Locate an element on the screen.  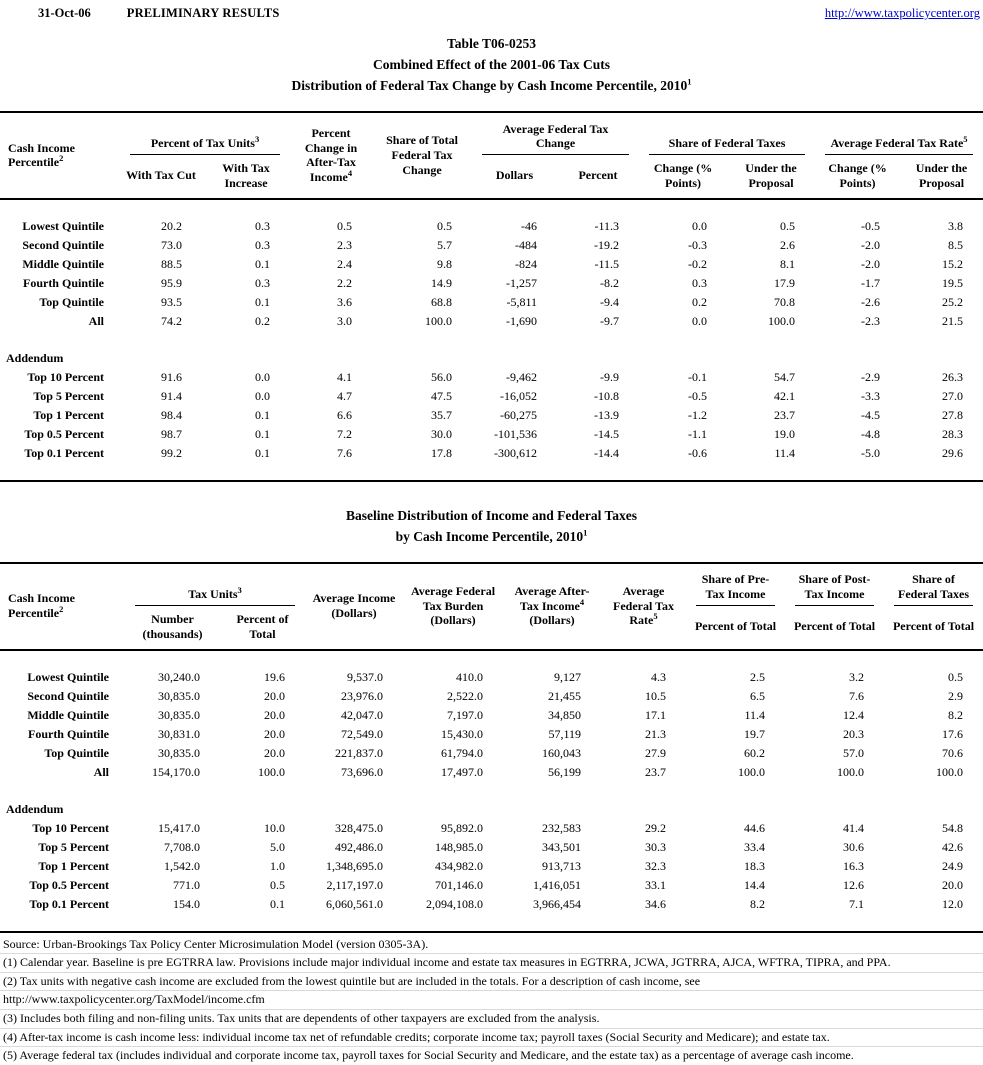
cell-value: 2.9 is located at coordinates (955, 695).